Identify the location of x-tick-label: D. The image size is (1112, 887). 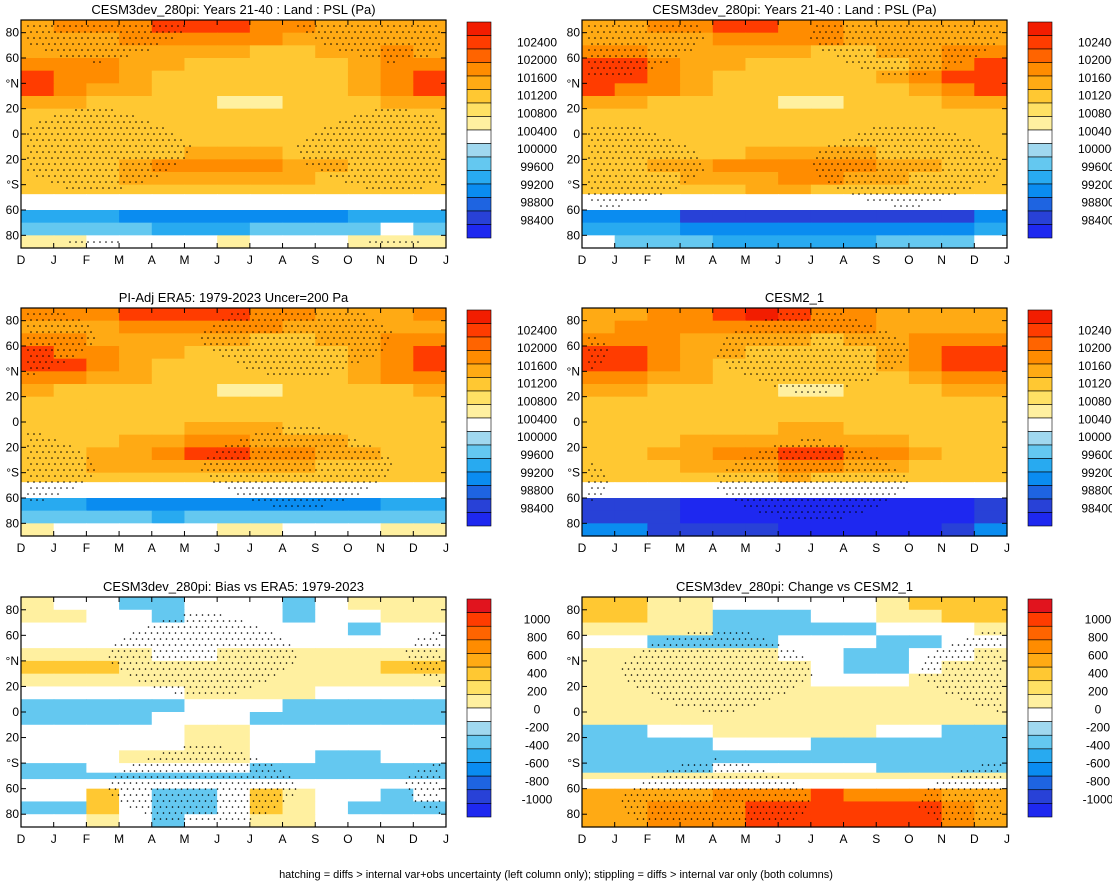
(582, 548).